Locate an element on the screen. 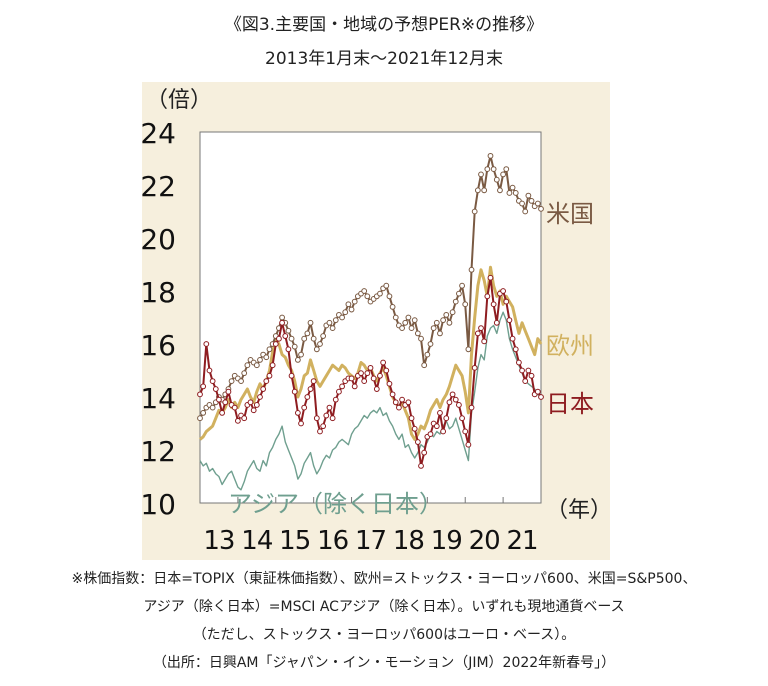  series-label-asia: アジア（除く日本） is located at coordinates (335, 504).